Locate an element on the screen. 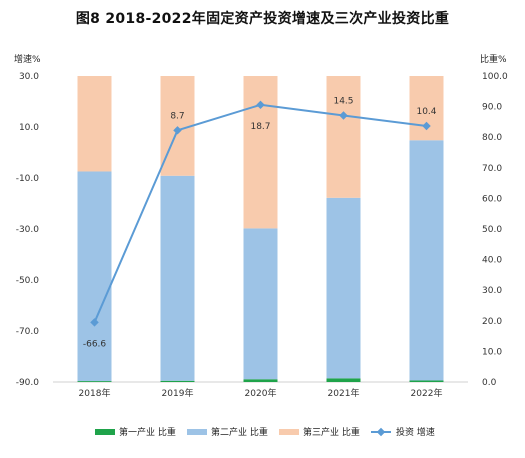  y-right-axis-title: 比重% is located at coordinates (493, 59).